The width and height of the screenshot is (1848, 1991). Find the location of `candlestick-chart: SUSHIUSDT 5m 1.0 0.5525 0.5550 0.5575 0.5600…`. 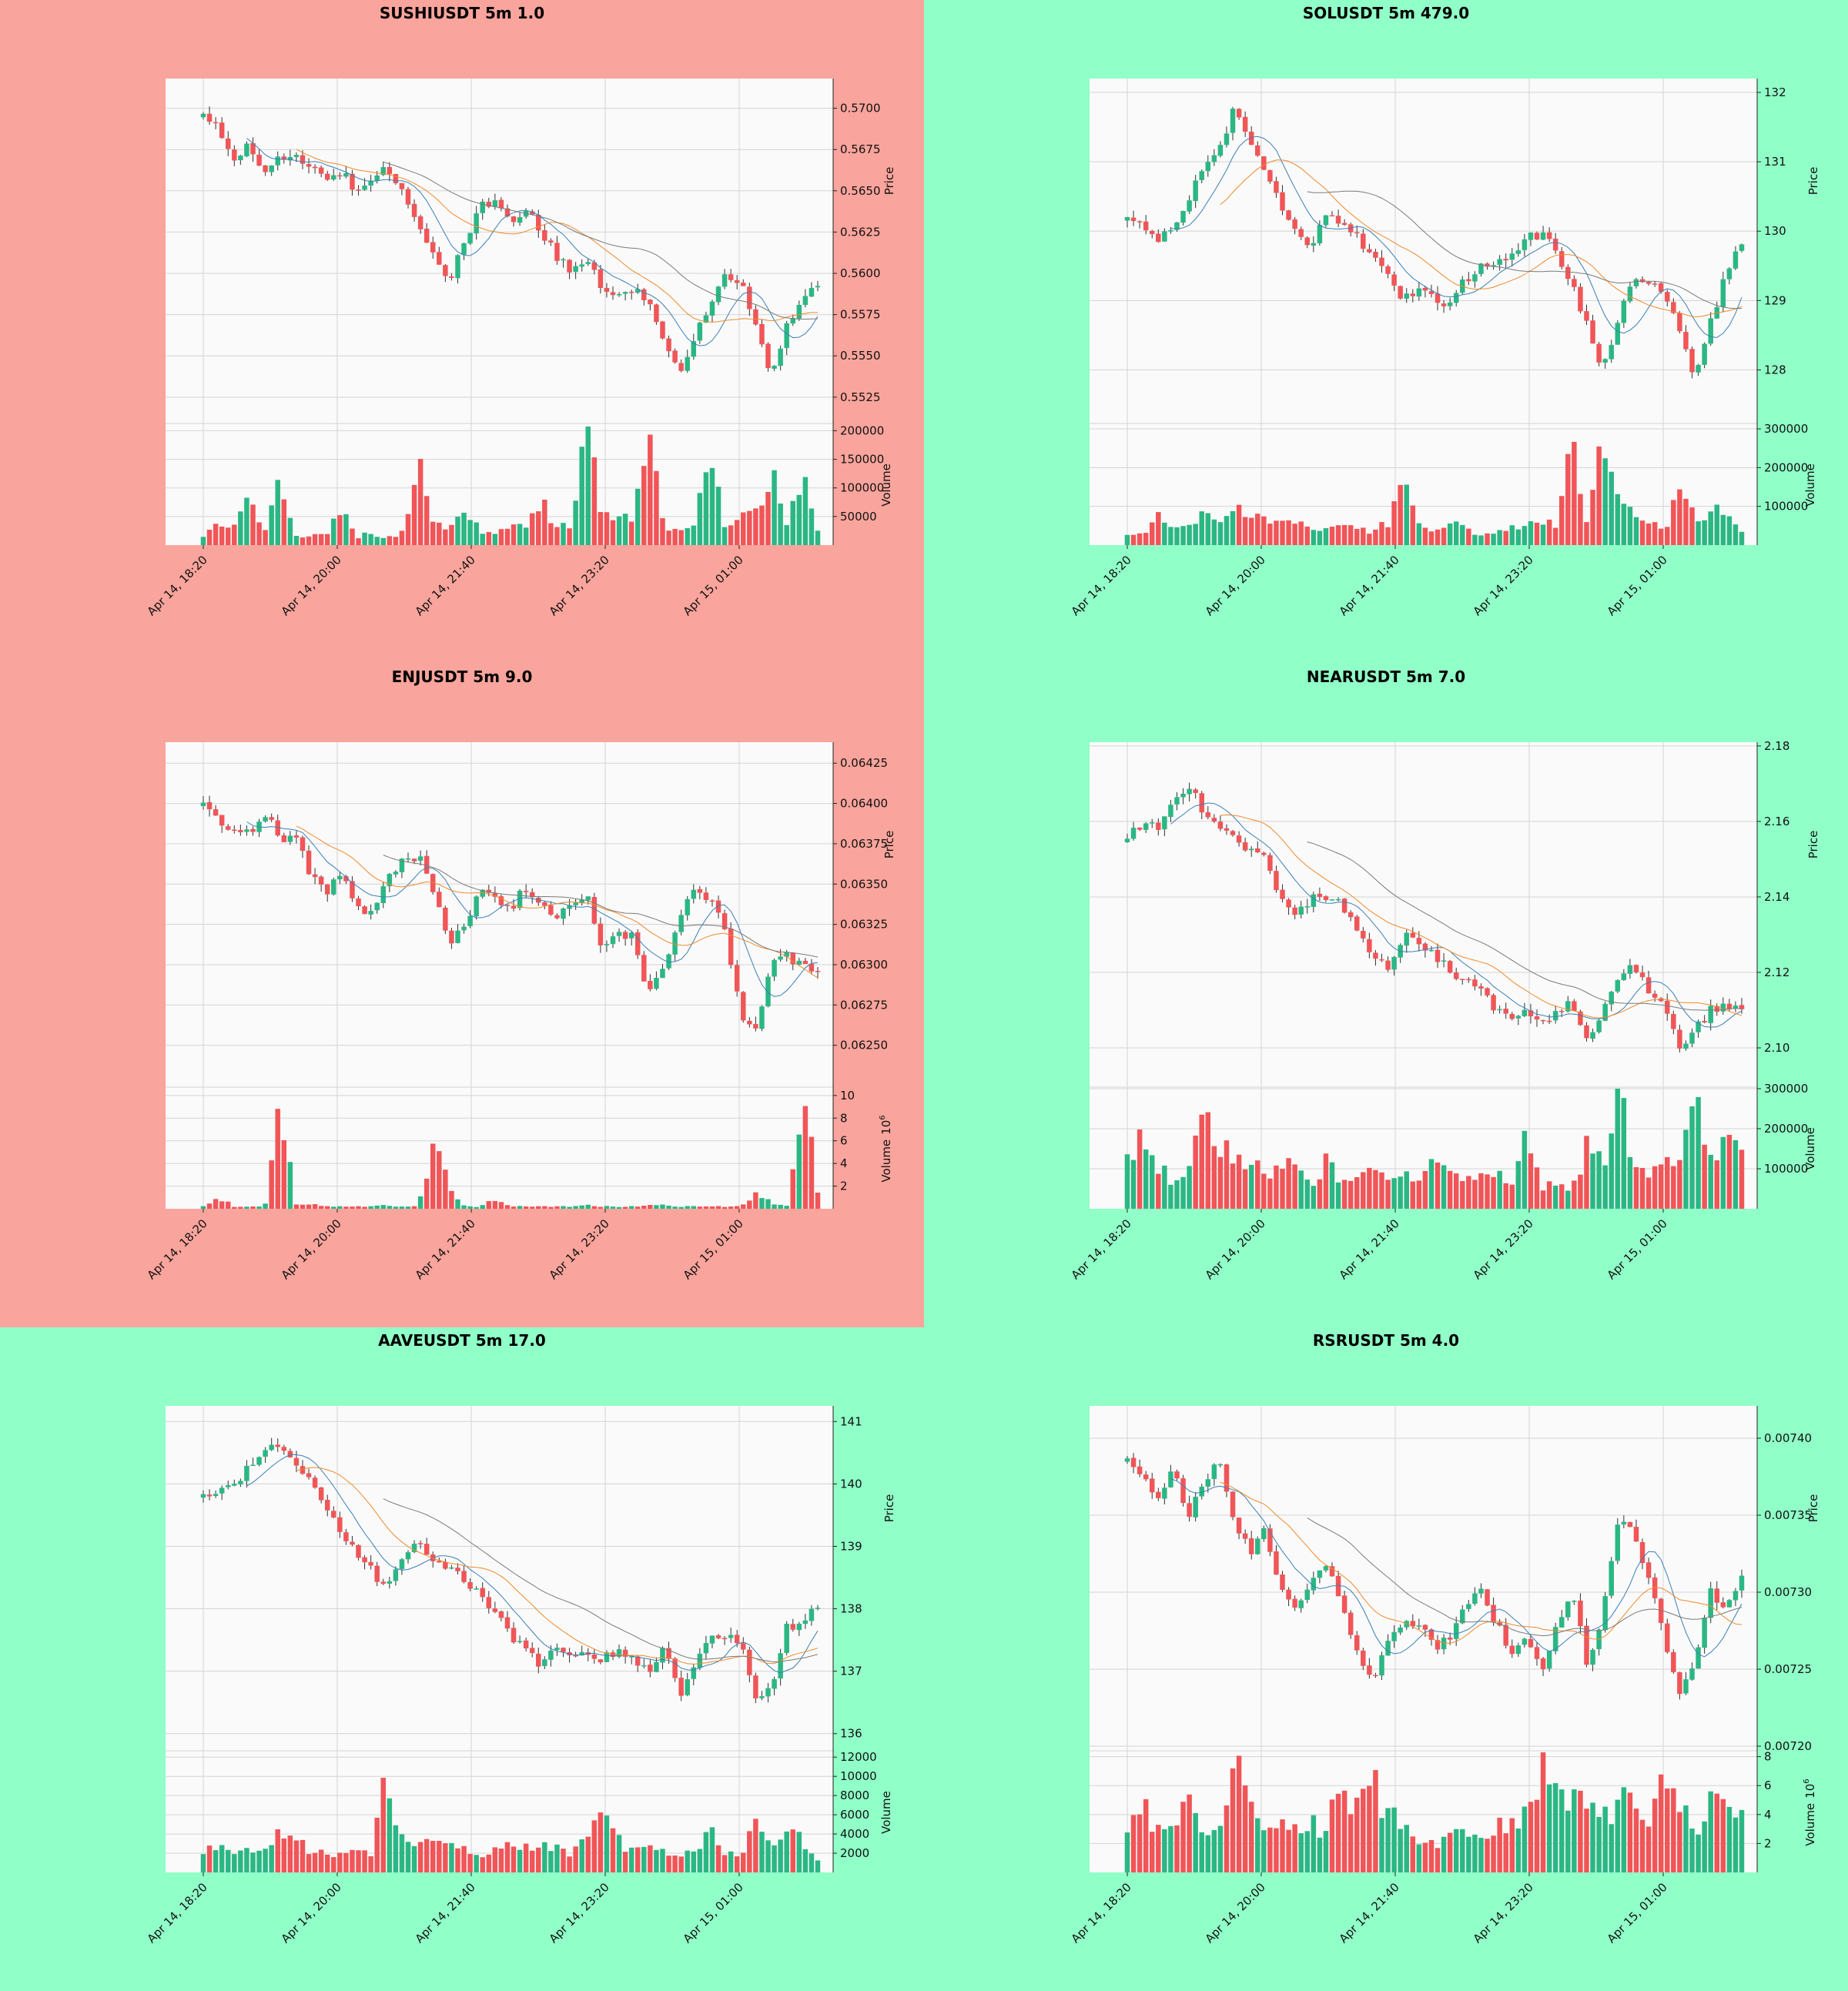

candlestick-chart: SUSHIUSDT 5m 1.0 0.5525 0.5550 0.5575 0.5600… is located at coordinates (520, 311).